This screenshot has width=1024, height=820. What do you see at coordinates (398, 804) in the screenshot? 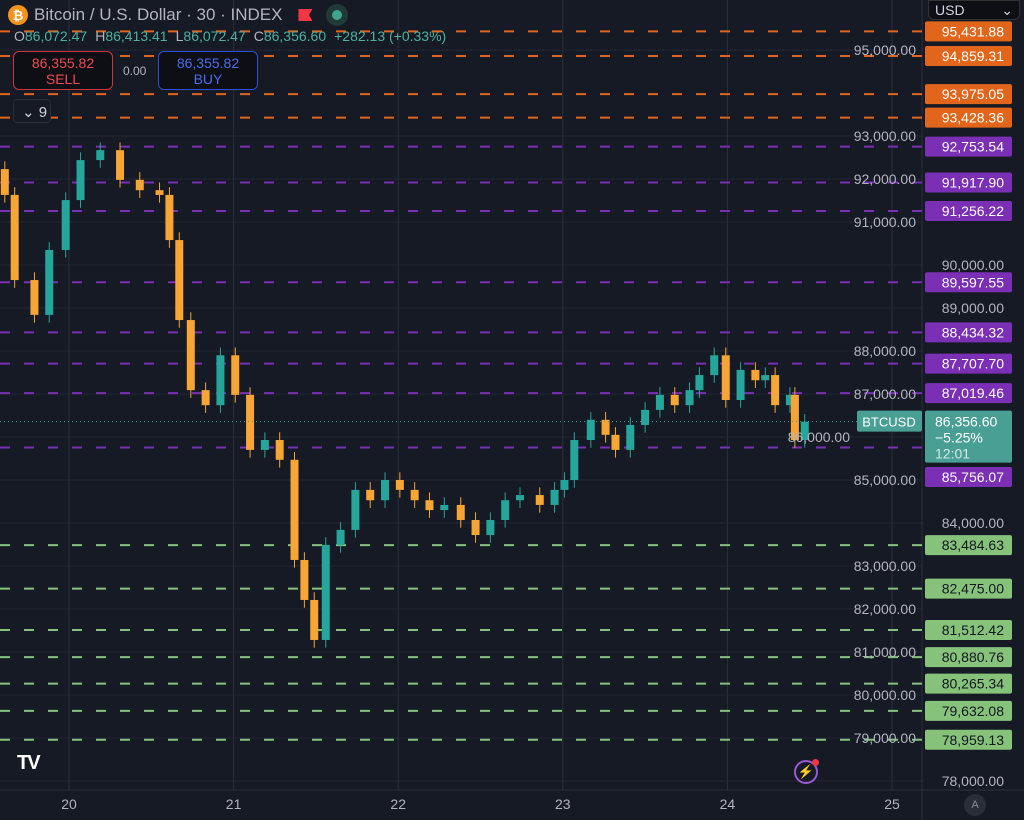
I see `x-tick-label: 22` at bounding box center [398, 804].